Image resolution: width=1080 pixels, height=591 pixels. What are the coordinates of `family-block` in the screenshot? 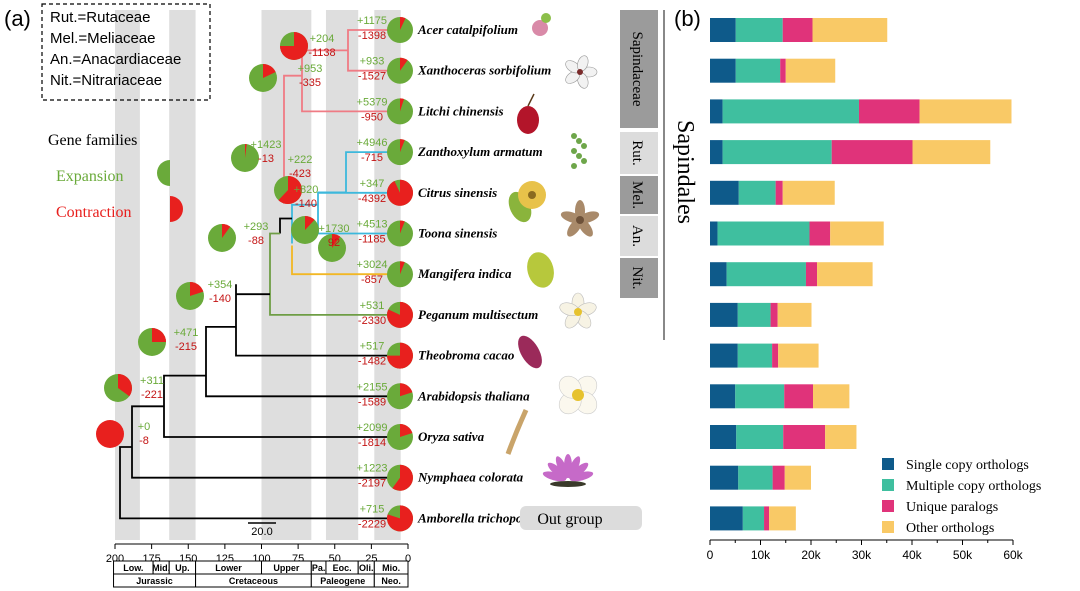 It's located at (639, 69).